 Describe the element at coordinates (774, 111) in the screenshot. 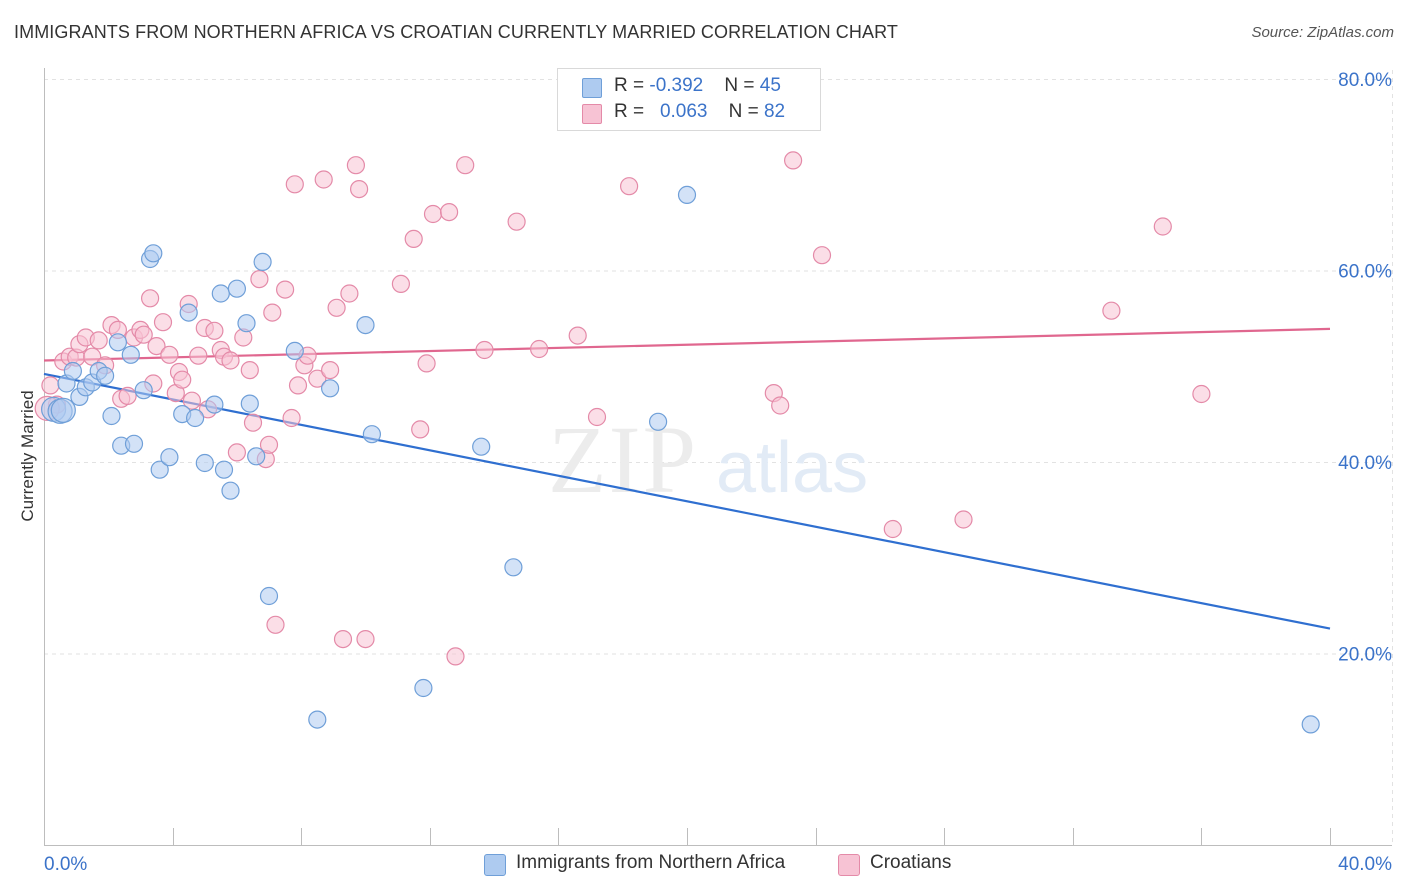

I see `legend-n-value: 82` at that location.